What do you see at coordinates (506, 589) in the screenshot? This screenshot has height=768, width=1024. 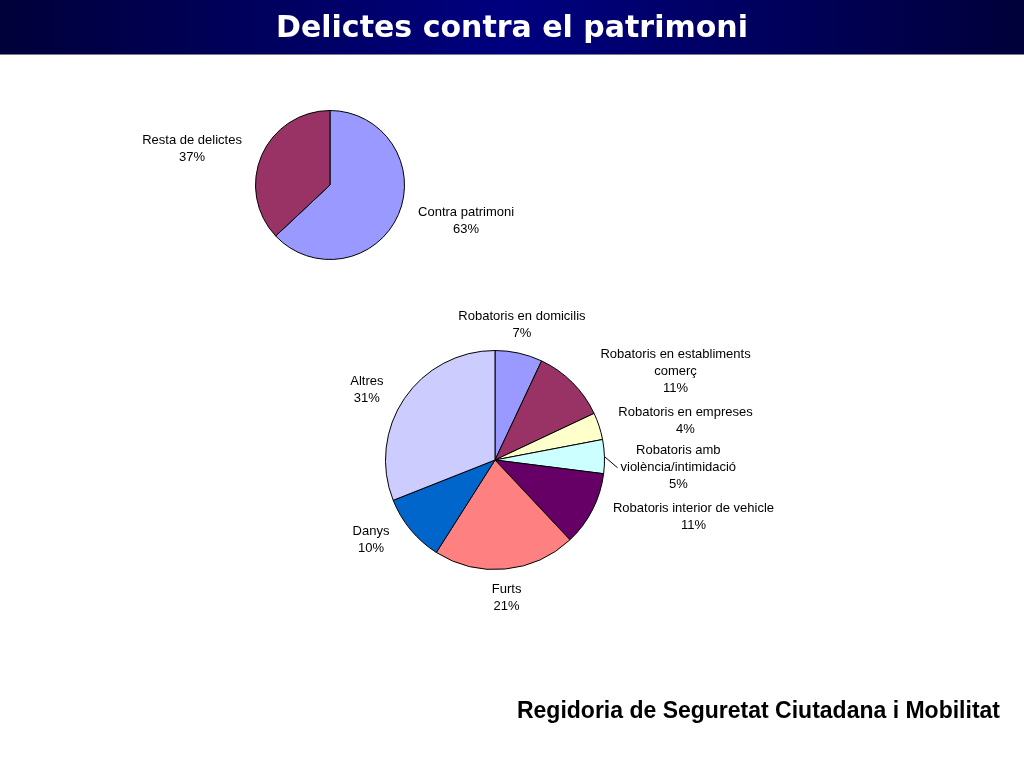 I see `slice-label: Furts` at bounding box center [506, 589].